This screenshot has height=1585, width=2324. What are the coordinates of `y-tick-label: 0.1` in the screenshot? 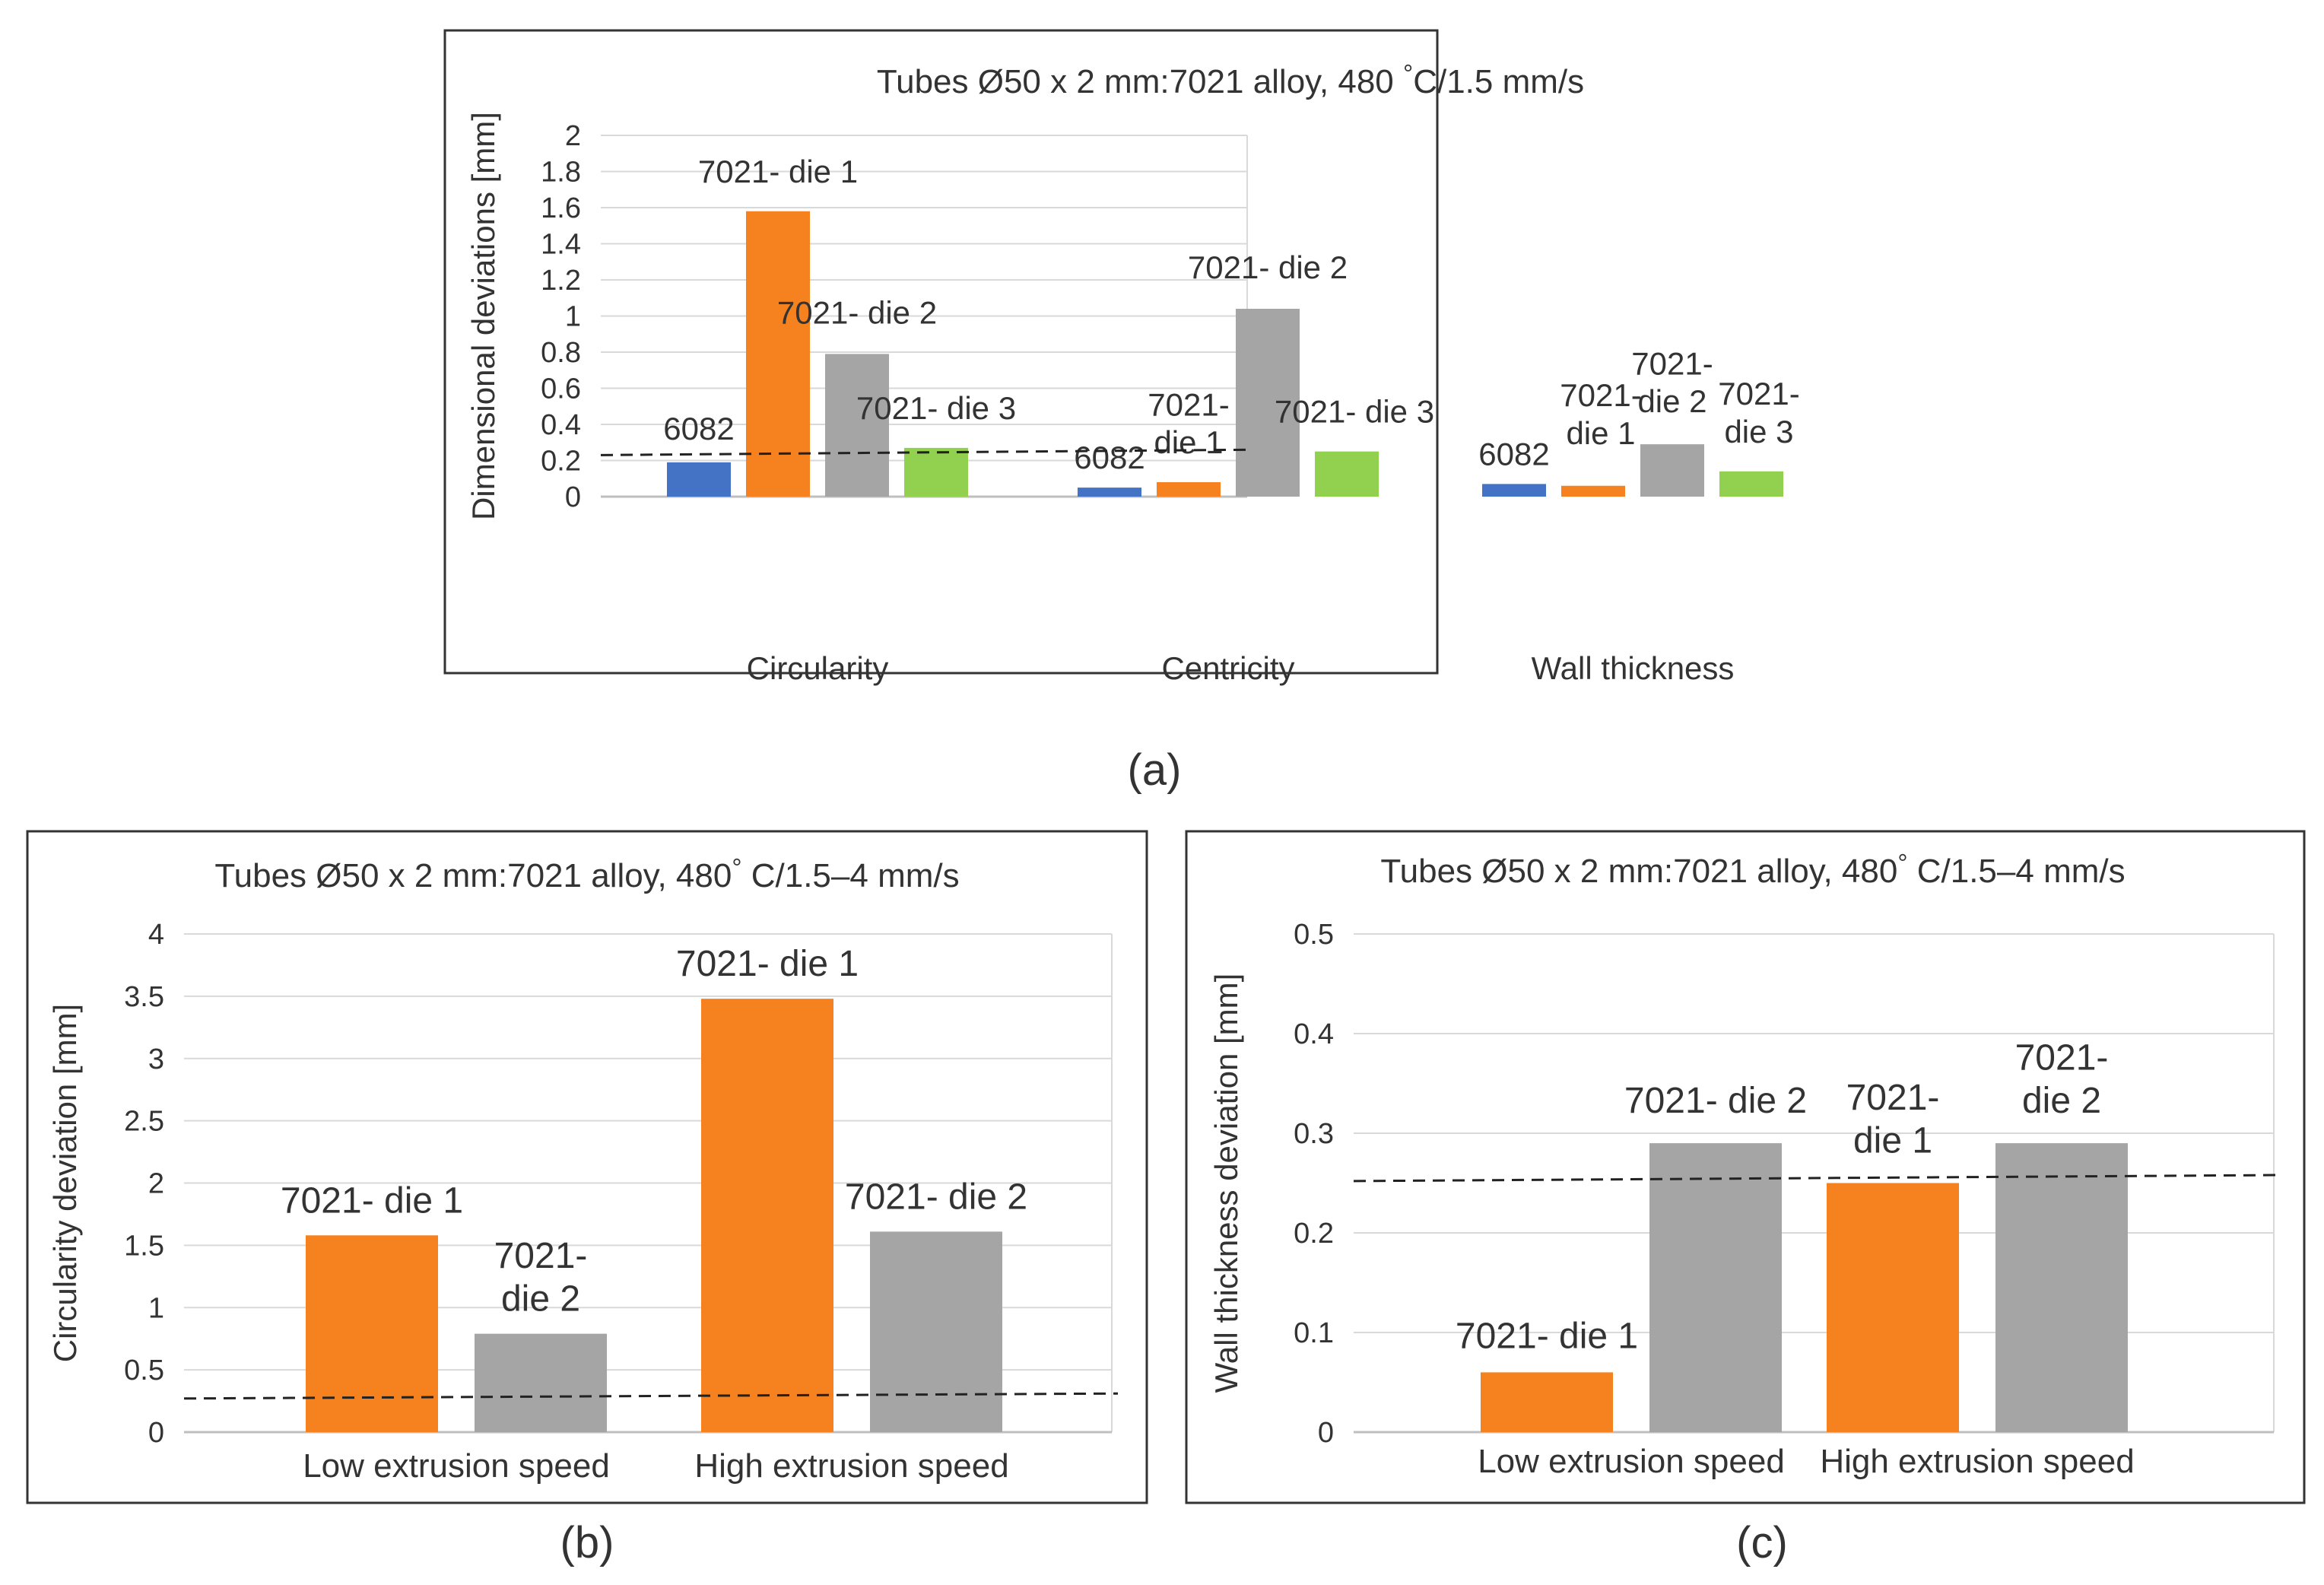 It's located at (1314, 1333).